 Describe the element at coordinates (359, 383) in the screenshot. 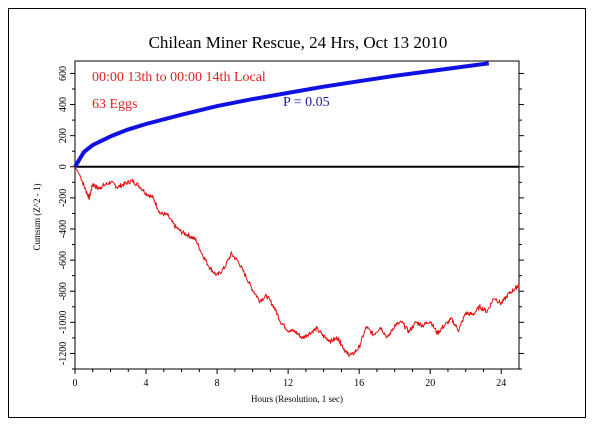

I see `x-tick-label: 16` at that location.